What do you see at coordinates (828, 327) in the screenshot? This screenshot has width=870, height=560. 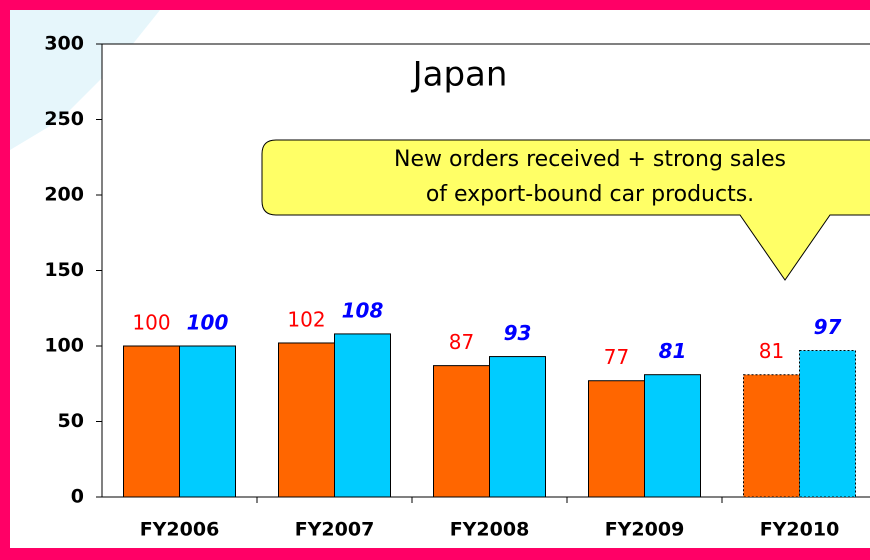 I see `value-label: 97` at bounding box center [828, 327].